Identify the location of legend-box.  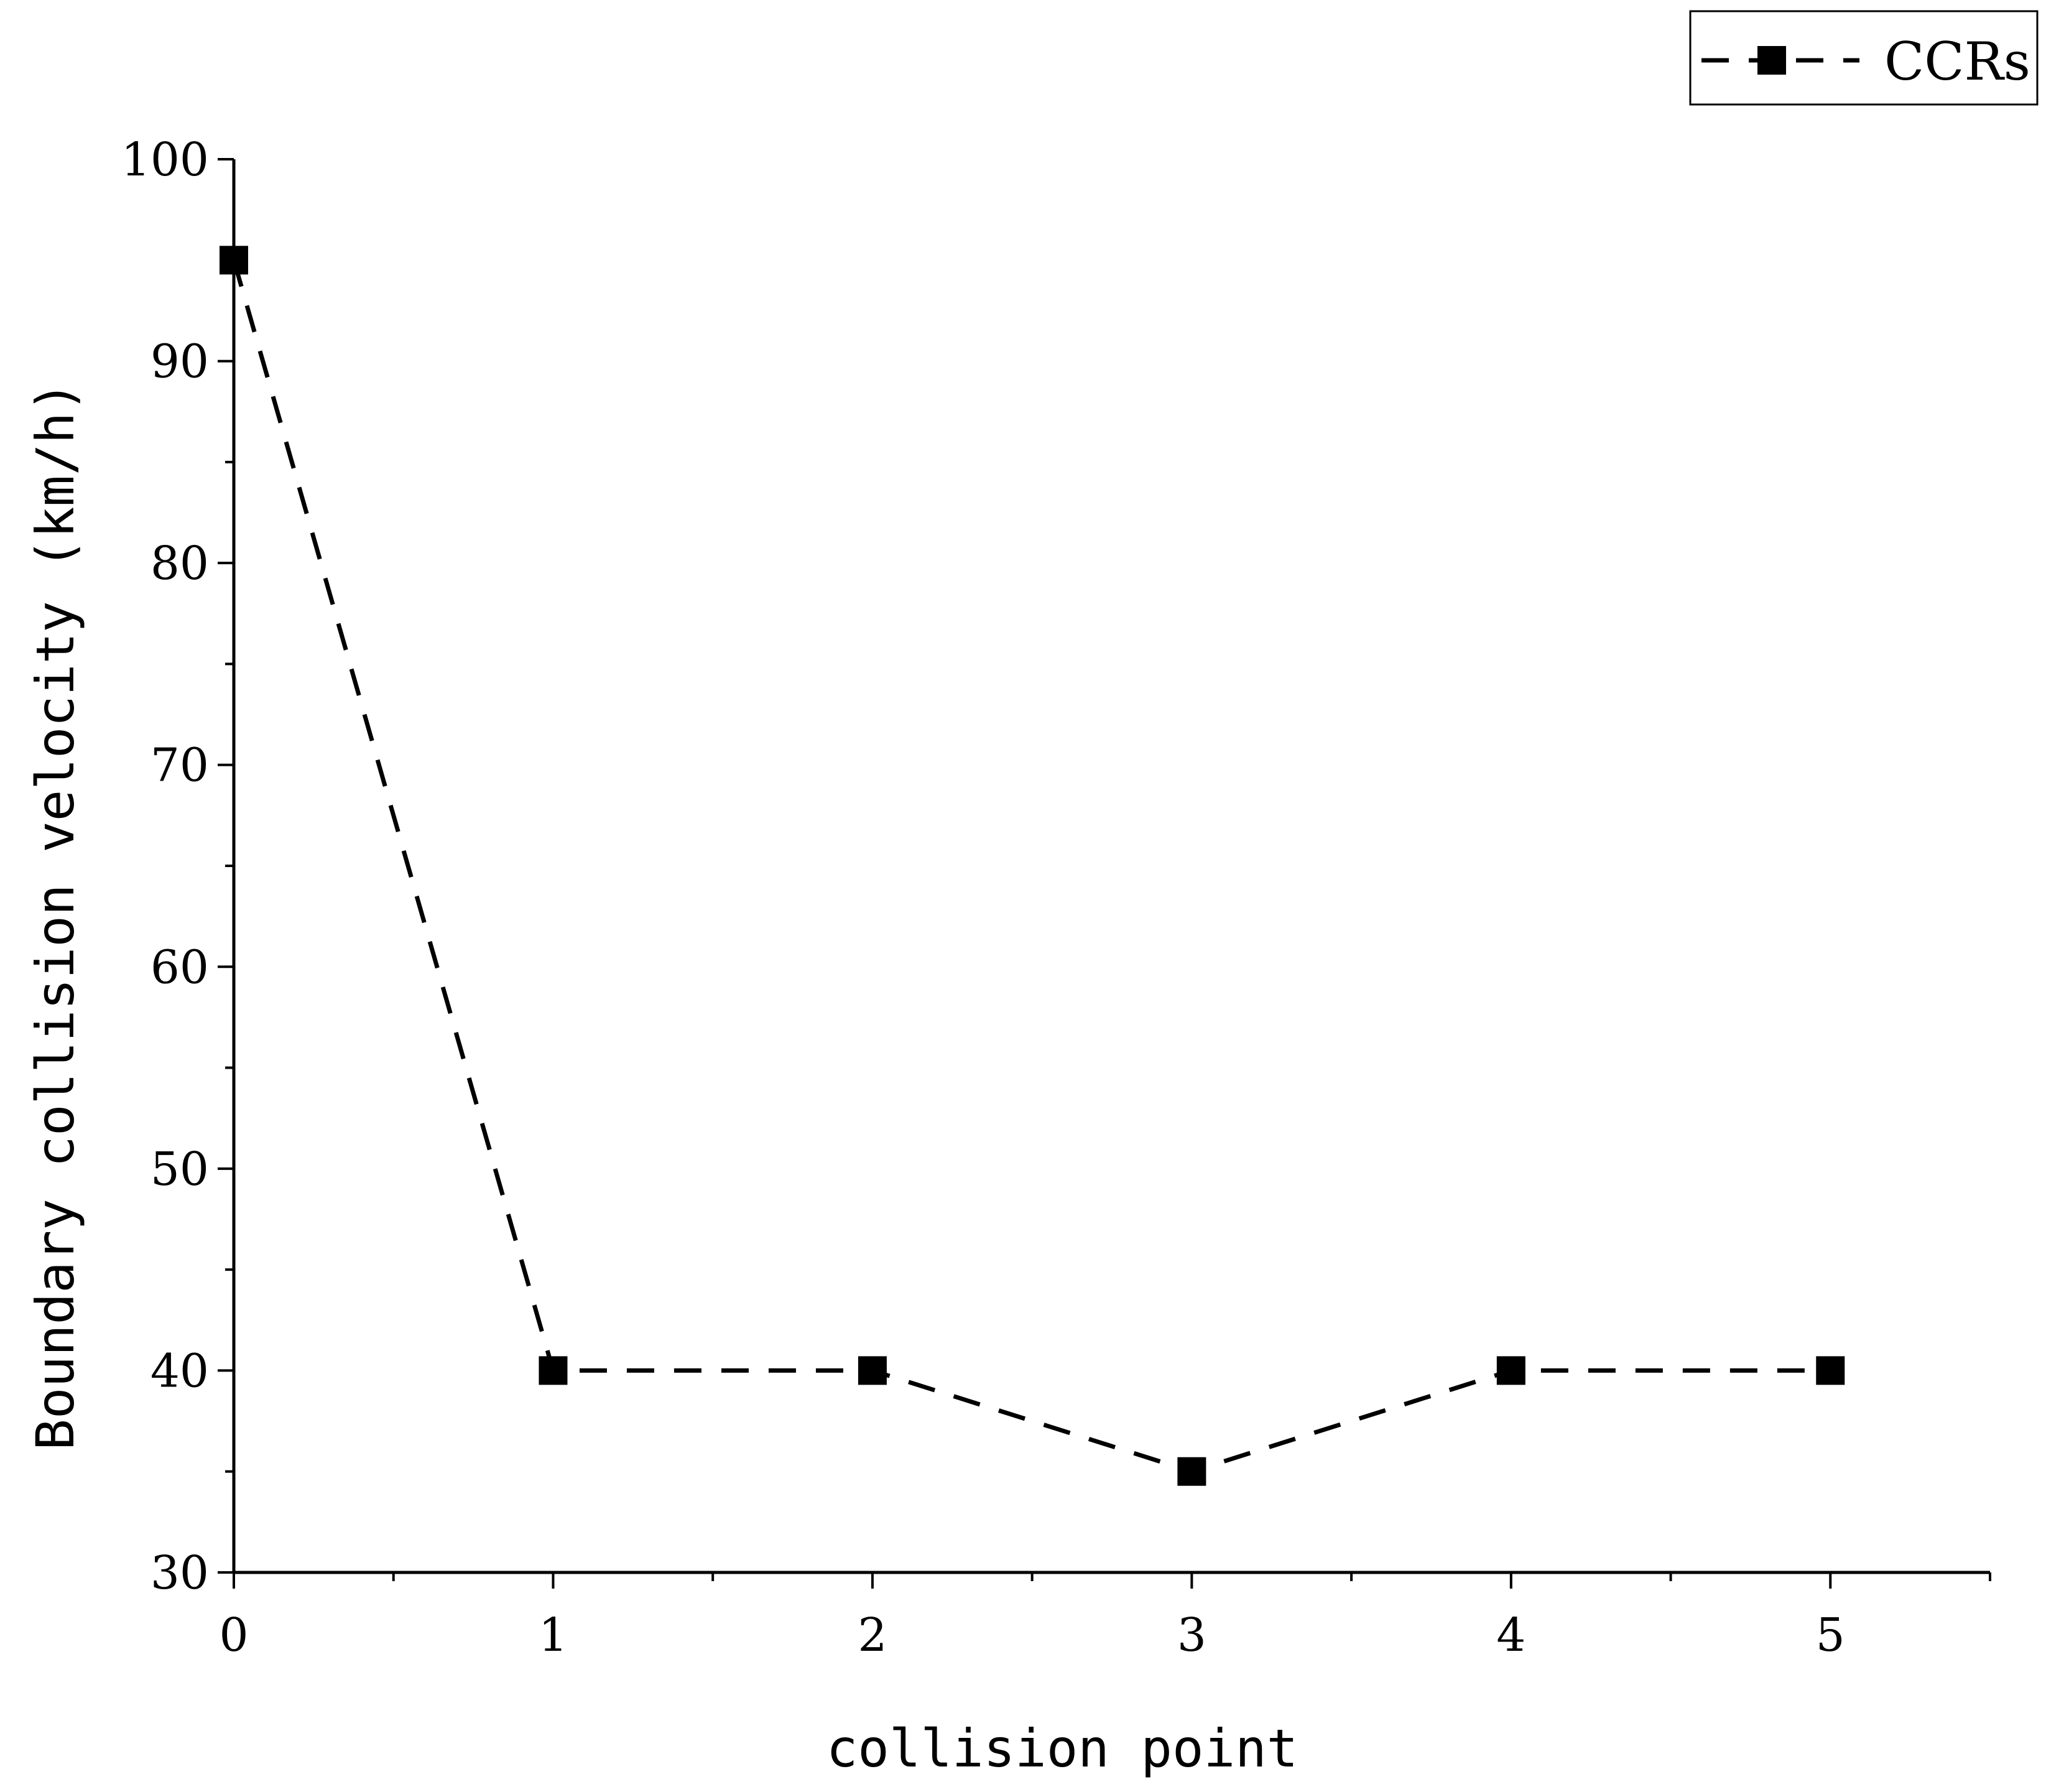
(1864, 58).